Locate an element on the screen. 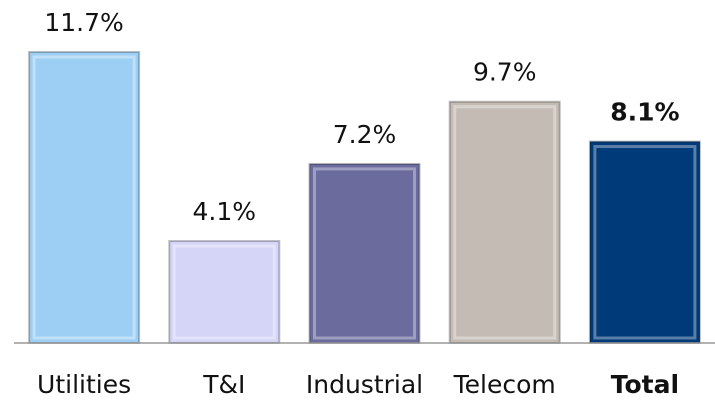 The image size is (715, 400). x-tick-label: Utilities is located at coordinates (84, 384).